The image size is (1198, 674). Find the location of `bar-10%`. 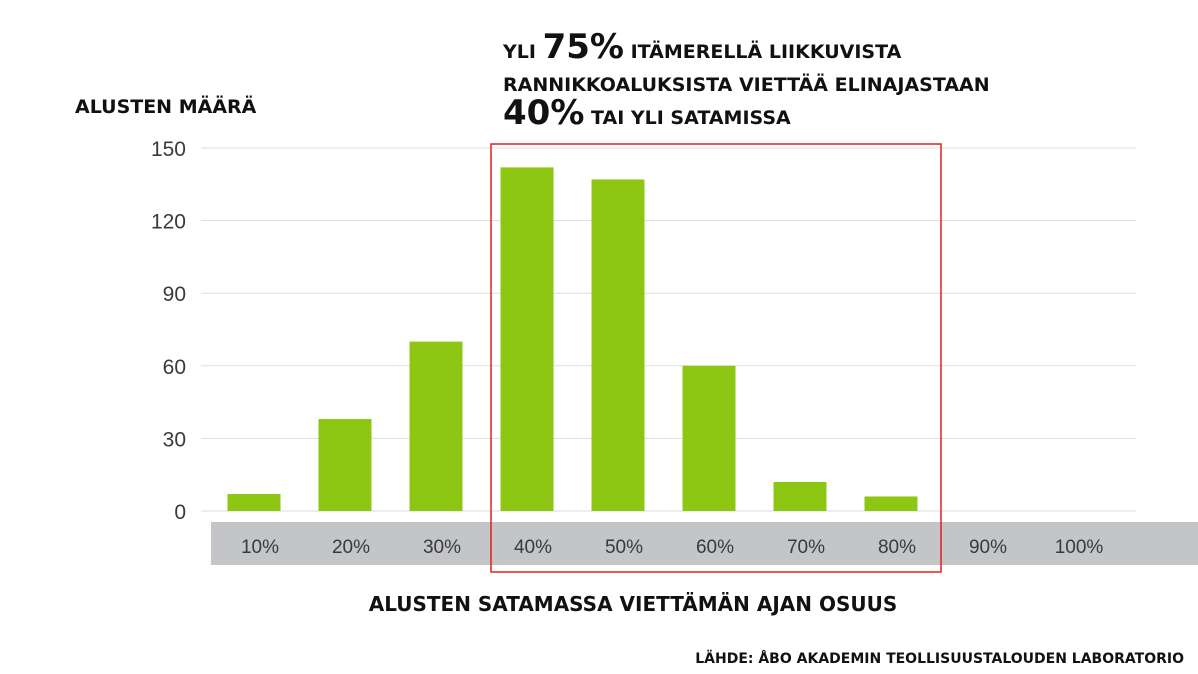

bar-10% is located at coordinates (254, 502).